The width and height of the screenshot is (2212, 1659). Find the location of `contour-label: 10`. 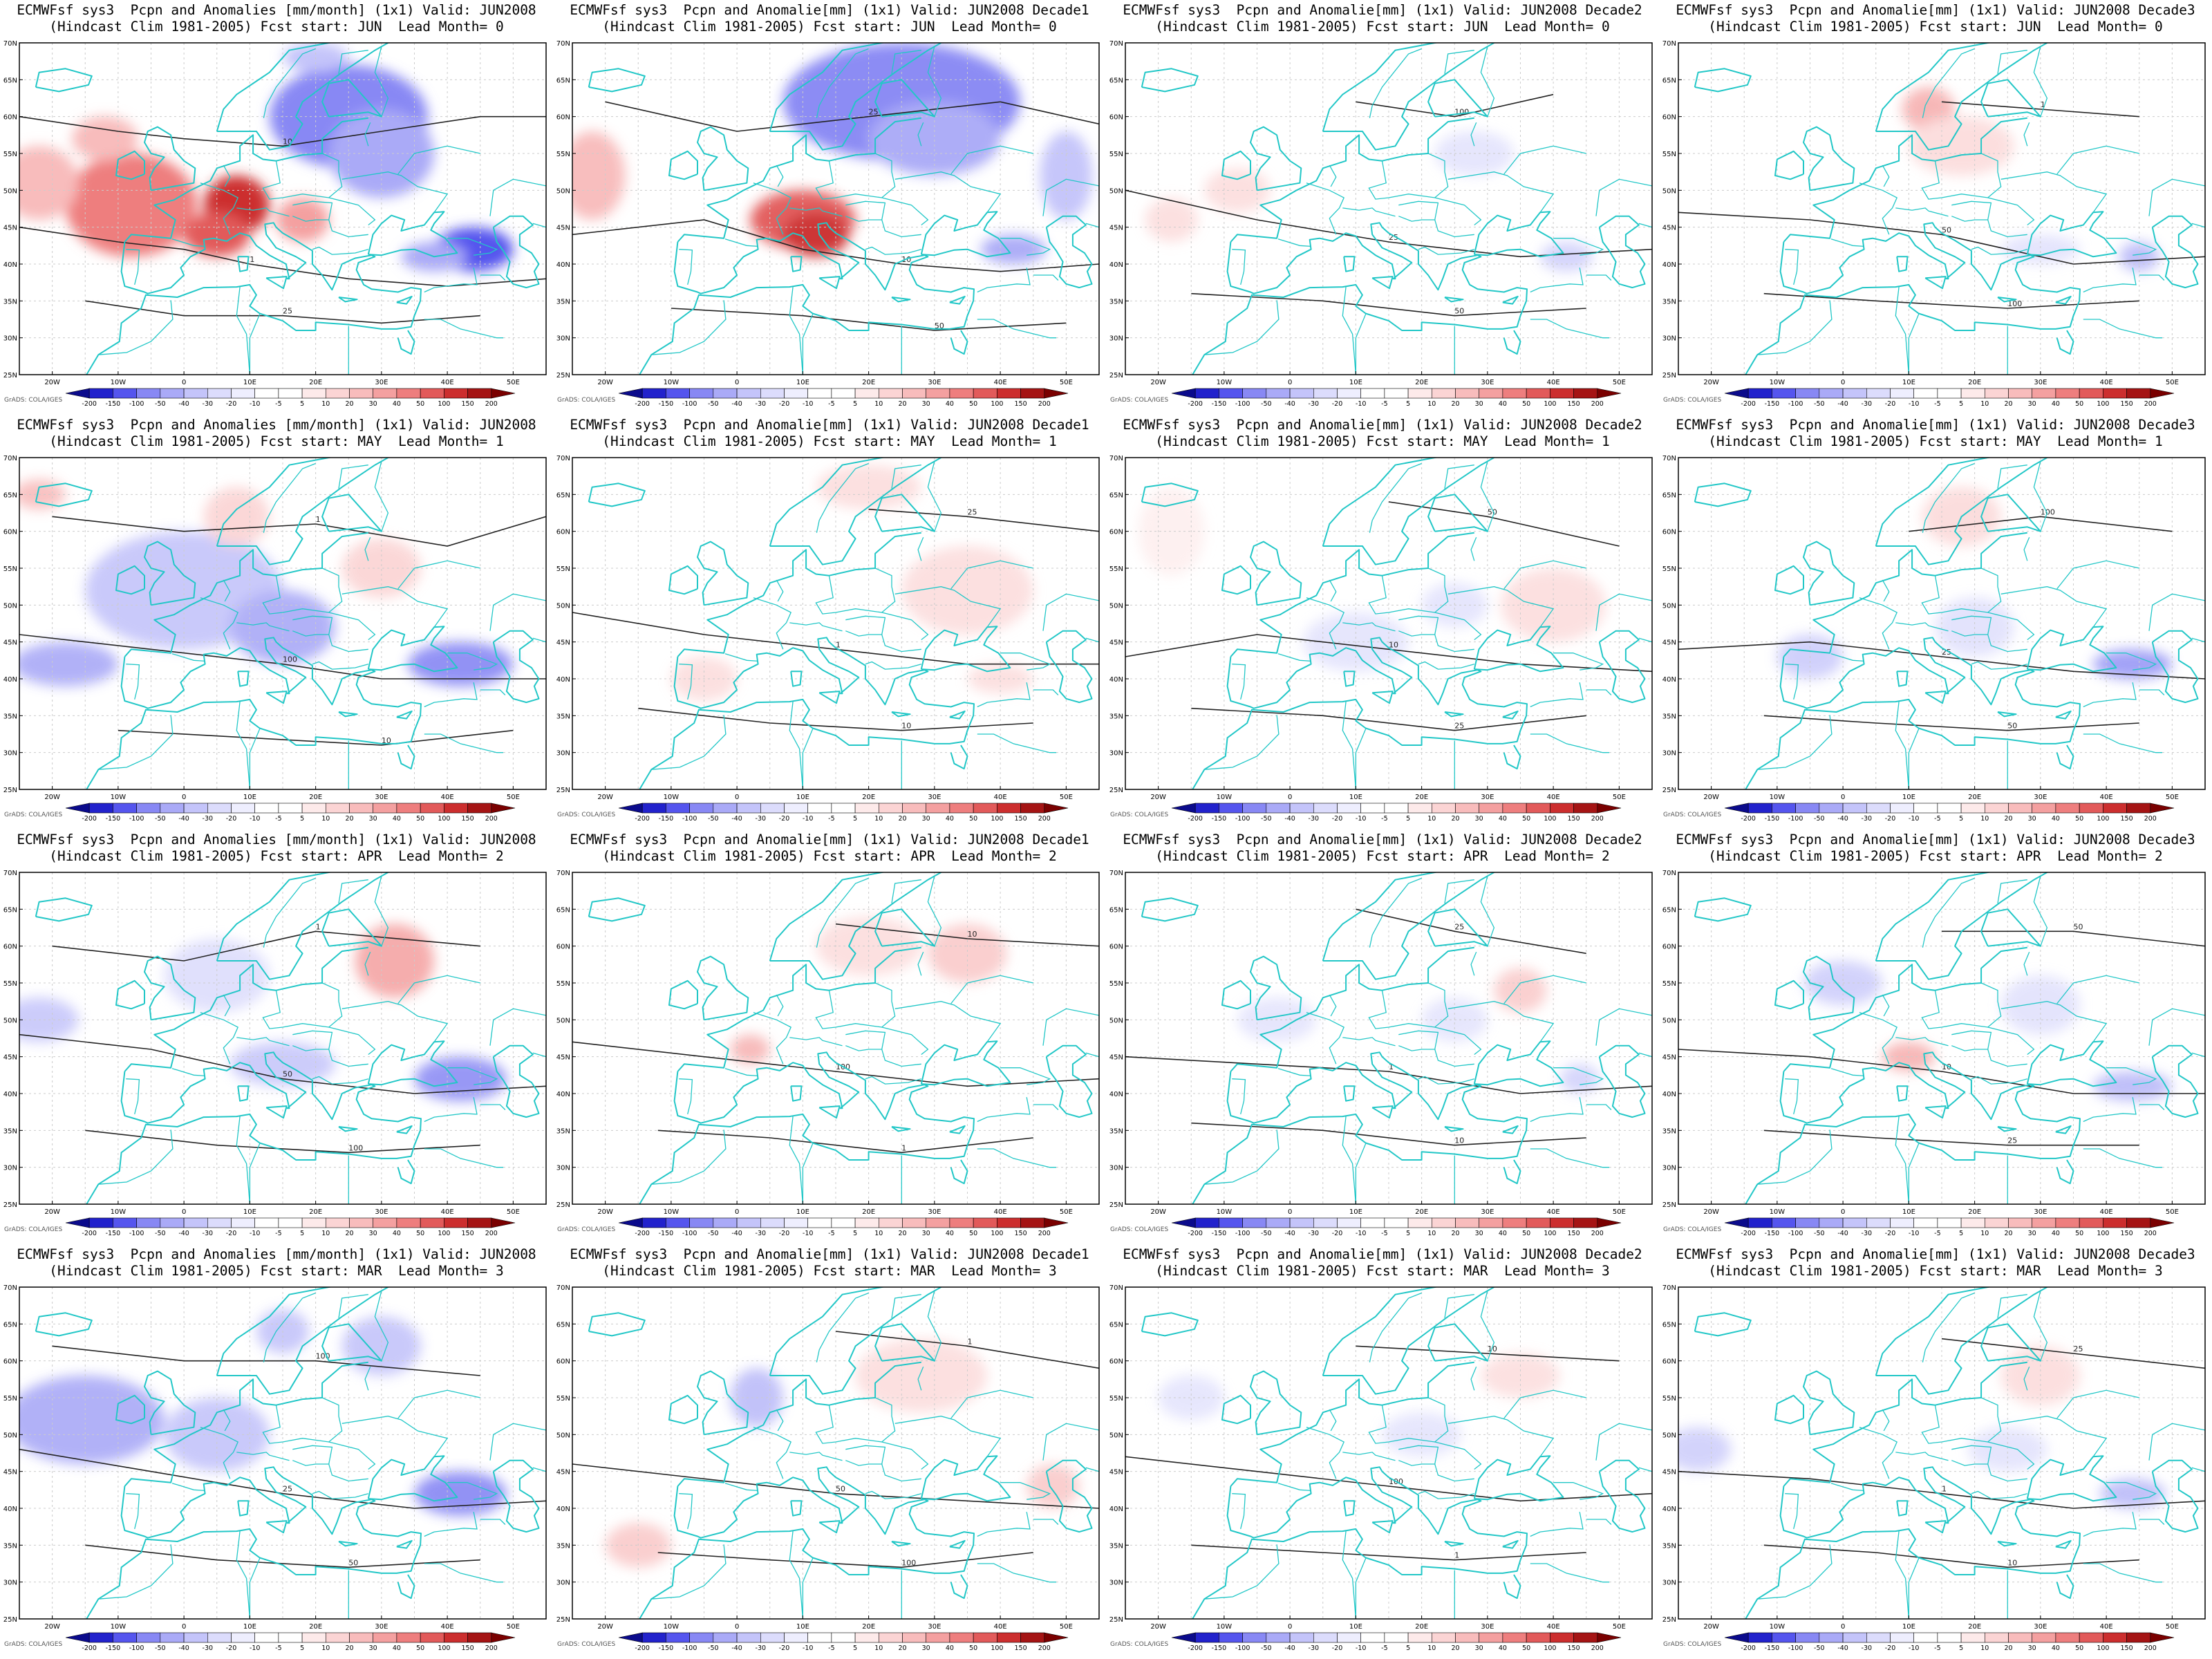

contour-label: 10 is located at coordinates (1393, 644).